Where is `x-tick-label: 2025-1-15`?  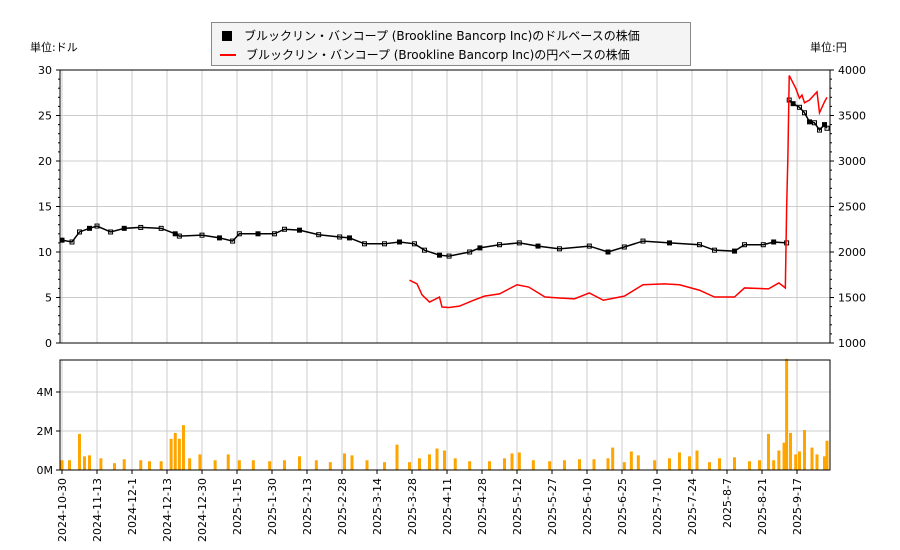
x-tick-label: 2025-1-15 is located at coordinates (237, 506).